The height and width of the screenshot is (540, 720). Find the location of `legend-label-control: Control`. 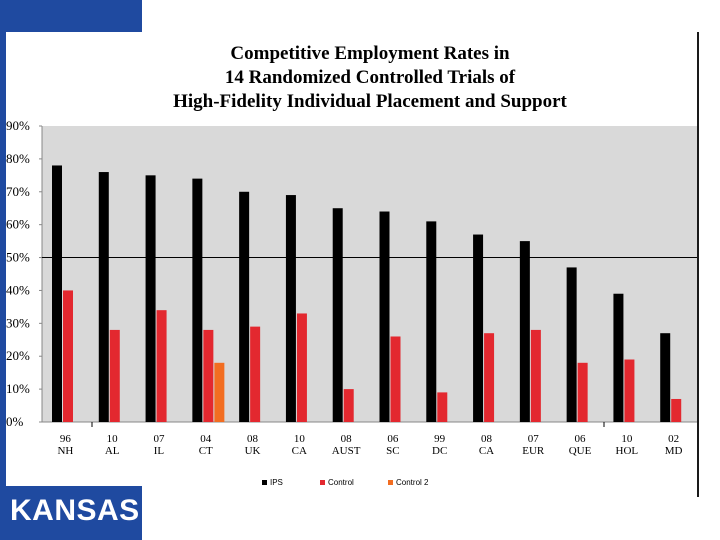

legend-label-control: Control is located at coordinates (341, 482).